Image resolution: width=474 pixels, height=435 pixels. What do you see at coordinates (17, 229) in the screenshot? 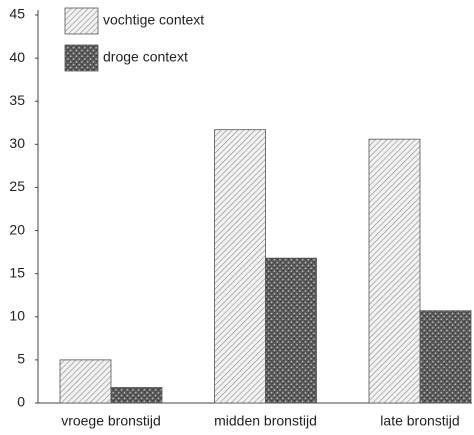
I see `y-tick-label: 20` at bounding box center [17, 229].